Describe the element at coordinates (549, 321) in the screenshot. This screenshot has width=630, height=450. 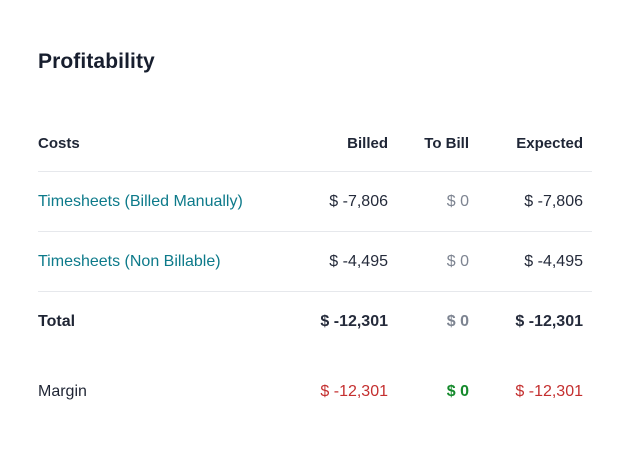
I see `total-expected-value: $ -12,301` at that location.